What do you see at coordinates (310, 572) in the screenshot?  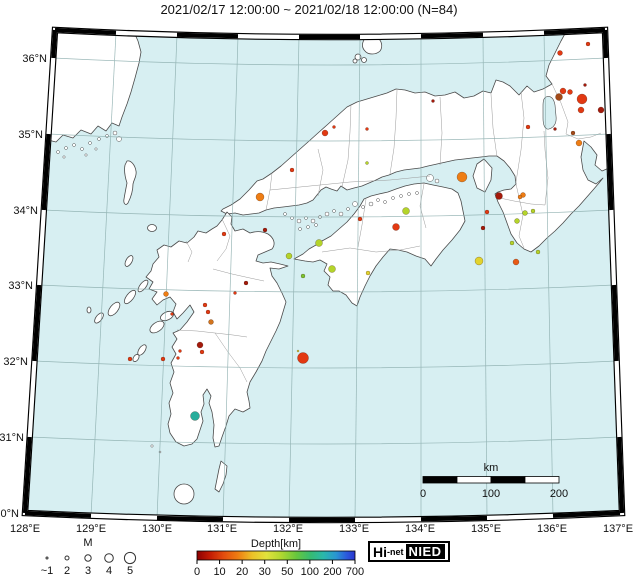 I see `depth-tick-label: 100` at bounding box center [310, 572].